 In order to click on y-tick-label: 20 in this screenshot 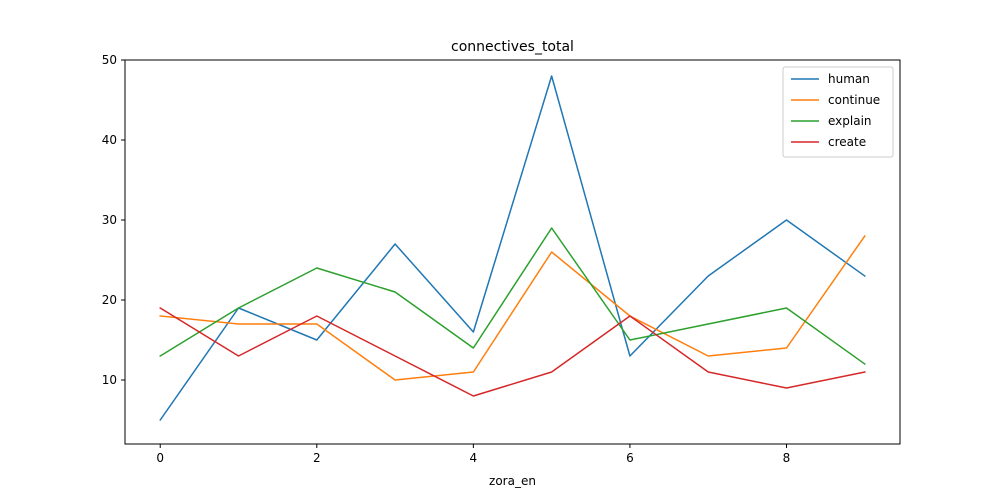, I will do `click(109, 300)`.